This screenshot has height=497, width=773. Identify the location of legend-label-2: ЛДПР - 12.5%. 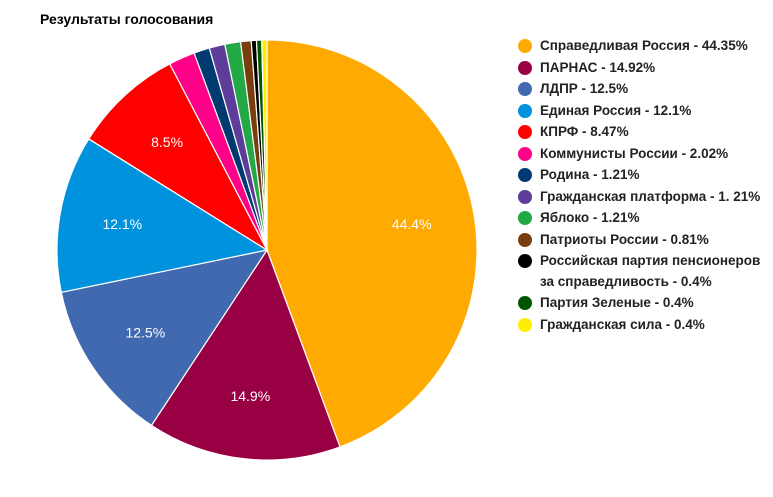
(584, 88).